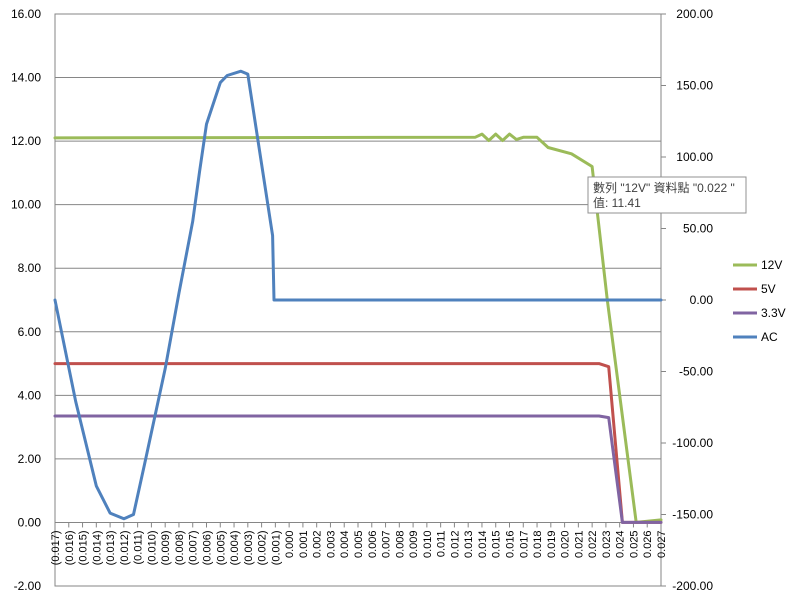  What do you see at coordinates (208, 547) in the screenshot?
I see `x-tick-label: (0.006)` at bounding box center [208, 547].